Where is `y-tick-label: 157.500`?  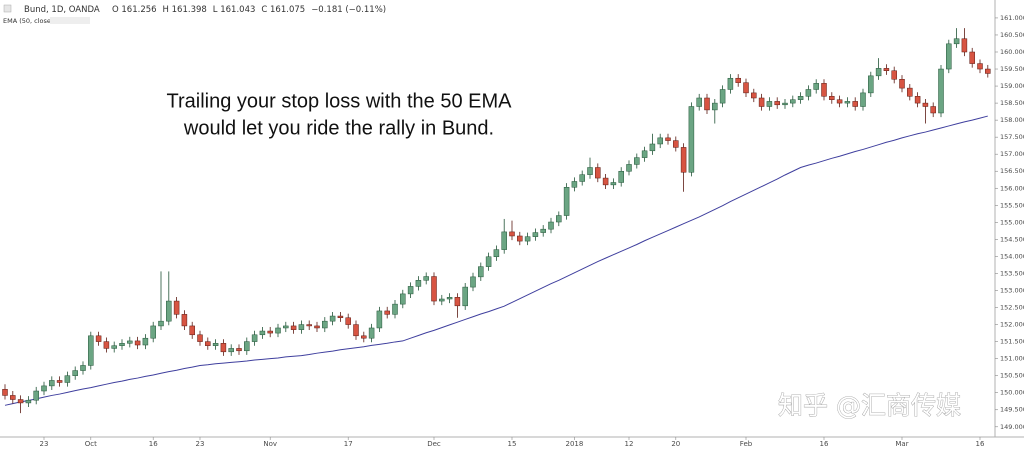
y-tick-label: 157.500 is located at coordinates (1012, 137).